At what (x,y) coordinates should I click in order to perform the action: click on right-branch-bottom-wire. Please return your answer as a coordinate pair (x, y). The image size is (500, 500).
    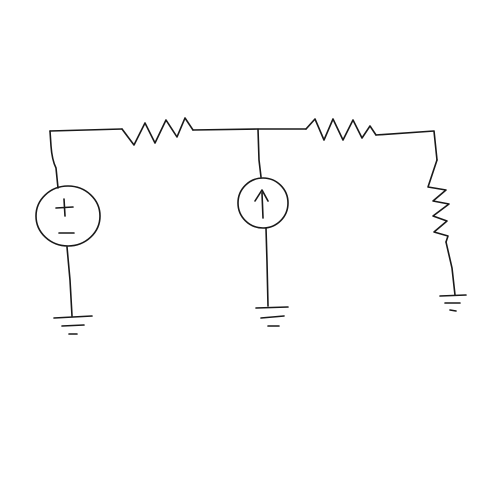
    Looking at the image, I should click on (450, 268).